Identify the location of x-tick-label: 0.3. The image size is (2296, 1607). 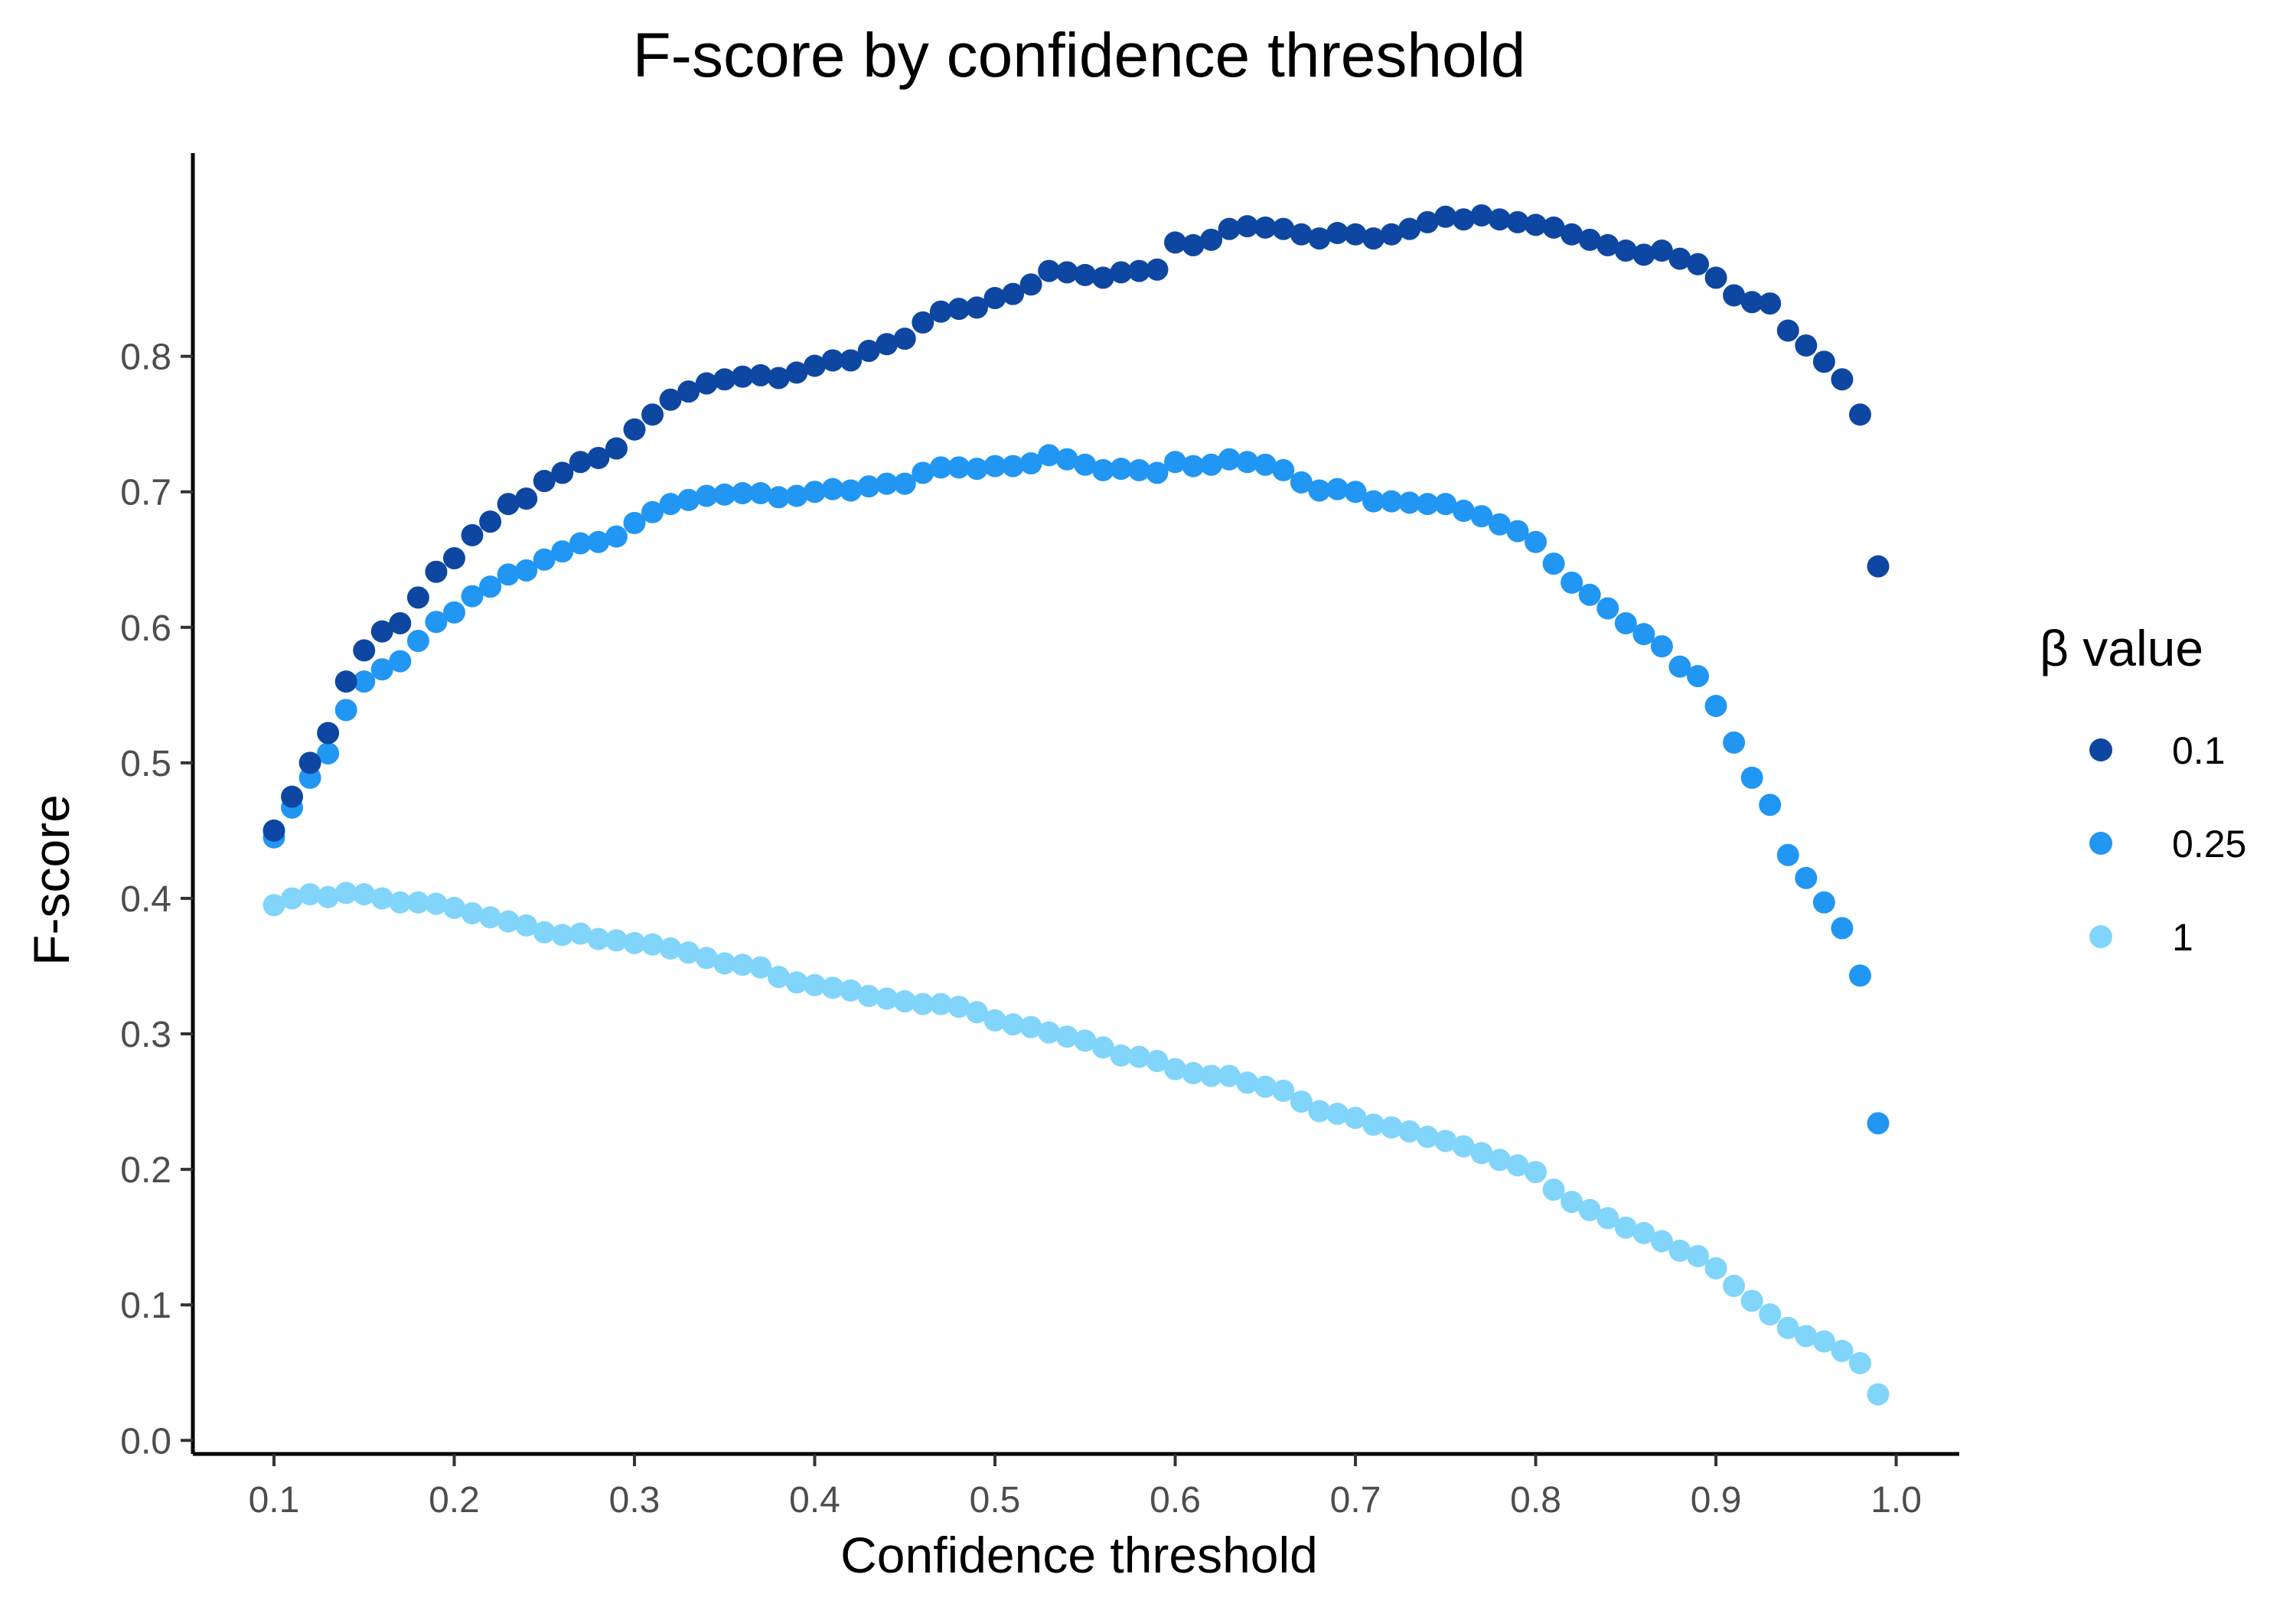
(634, 1500).